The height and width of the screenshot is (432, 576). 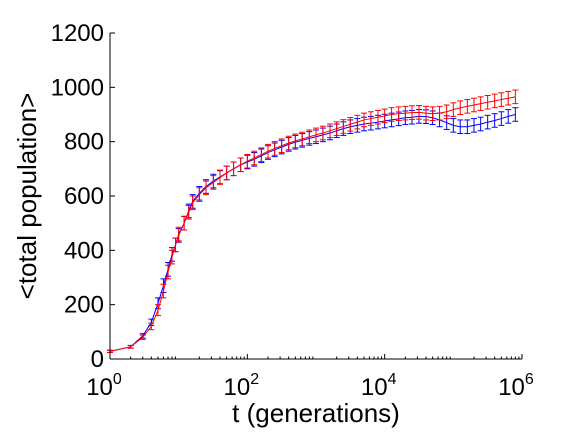 I want to click on x-tick-label: 10⁴, so click(x=379, y=386).